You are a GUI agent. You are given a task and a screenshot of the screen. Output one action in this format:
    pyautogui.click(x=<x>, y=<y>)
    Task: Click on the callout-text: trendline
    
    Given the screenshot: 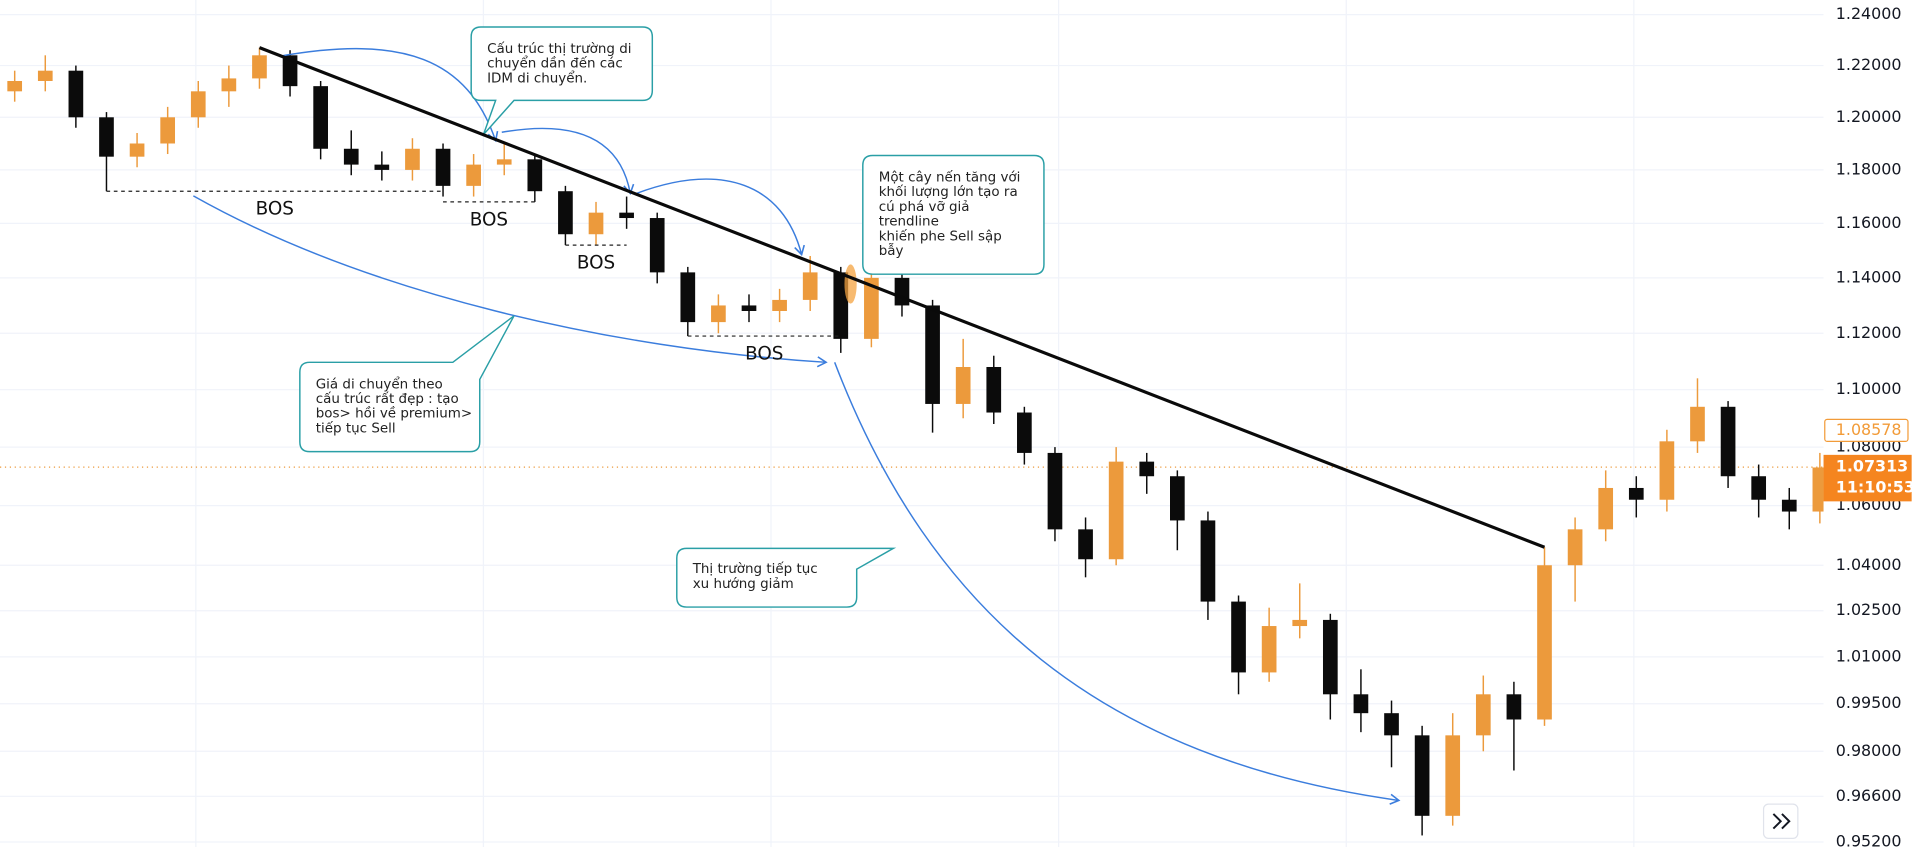 What is the action you would take?
    pyautogui.click(x=909, y=222)
    